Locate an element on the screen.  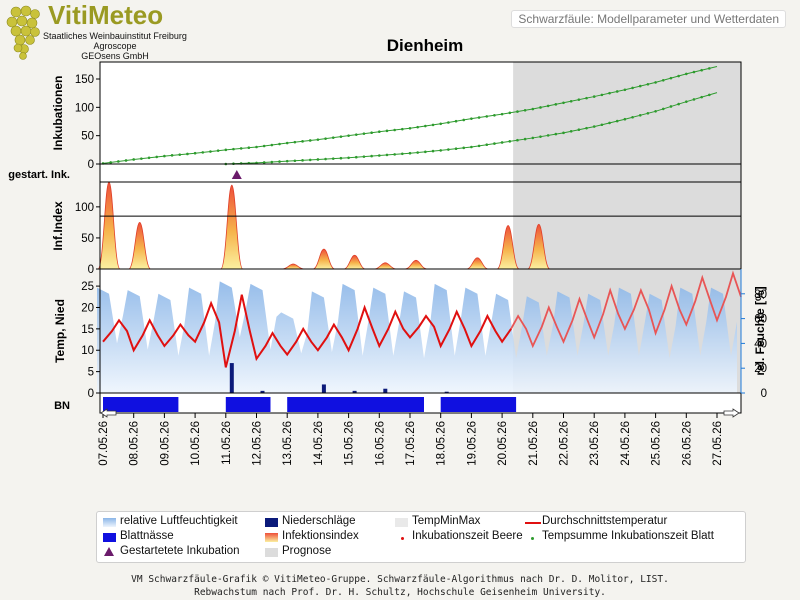
legend-label: Inkubationszeit Beere is located at coordinates (467, 536).